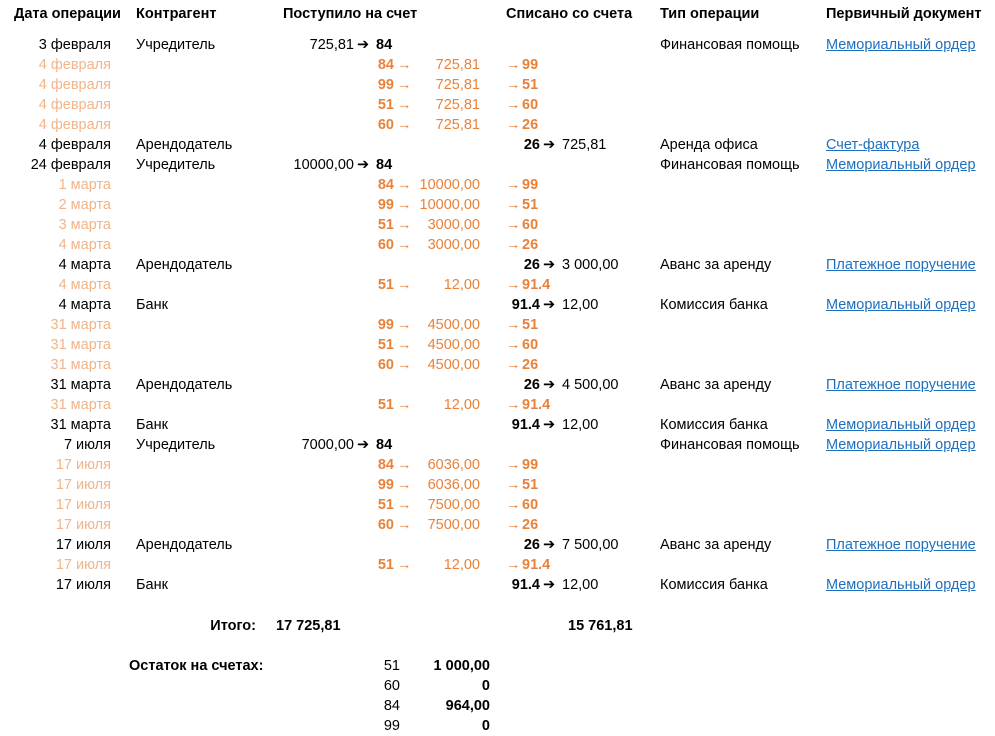 The width and height of the screenshot is (995, 736). What do you see at coordinates (385, 325) in the screenshot?
I see `row-from-account: 99` at bounding box center [385, 325].